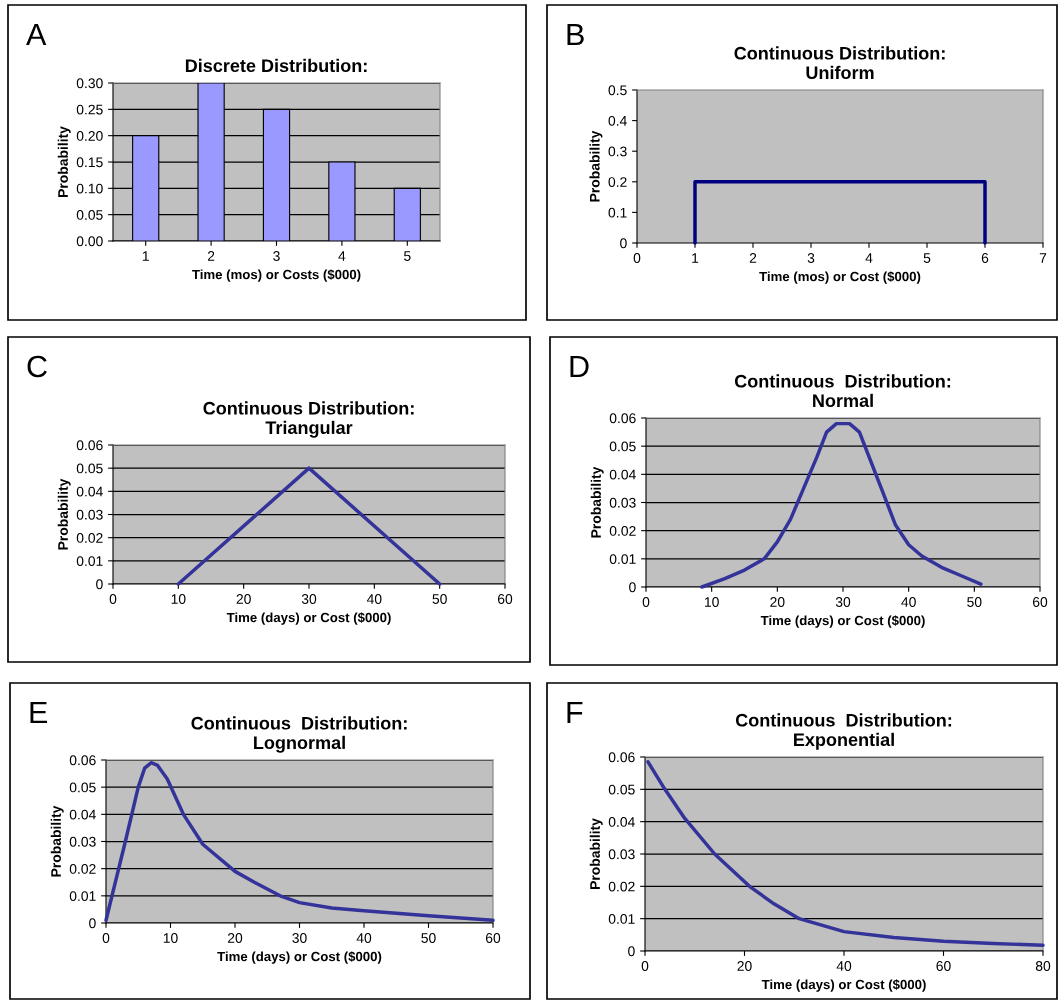 This screenshot has width=1059, height=1001. Describe the element at coordinates (839, 63) in the screenshot. I see `chart-title: Continuous Distribution: Uniform` at that location.